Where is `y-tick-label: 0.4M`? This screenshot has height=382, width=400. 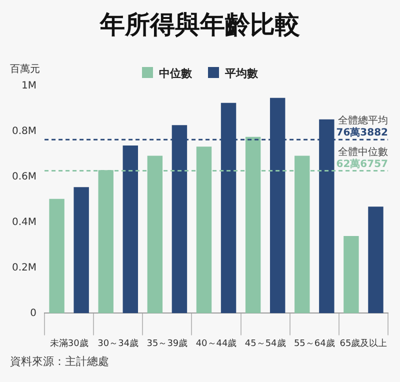
y-tick-label: 0.4M is located at coordinates (24, 222).